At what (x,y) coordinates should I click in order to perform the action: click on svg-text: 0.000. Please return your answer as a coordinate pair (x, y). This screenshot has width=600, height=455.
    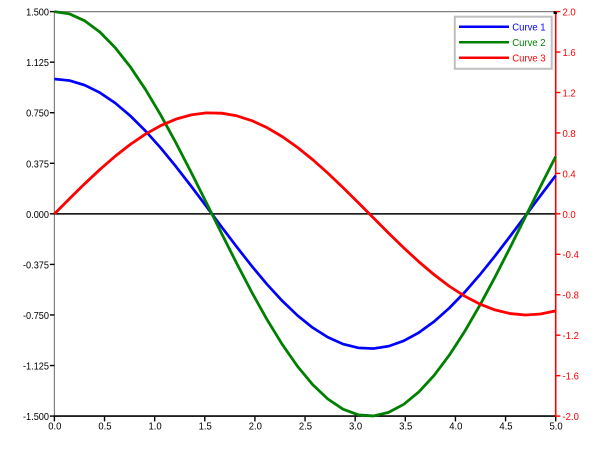
    Looking at the image, I should click on (37, 215).